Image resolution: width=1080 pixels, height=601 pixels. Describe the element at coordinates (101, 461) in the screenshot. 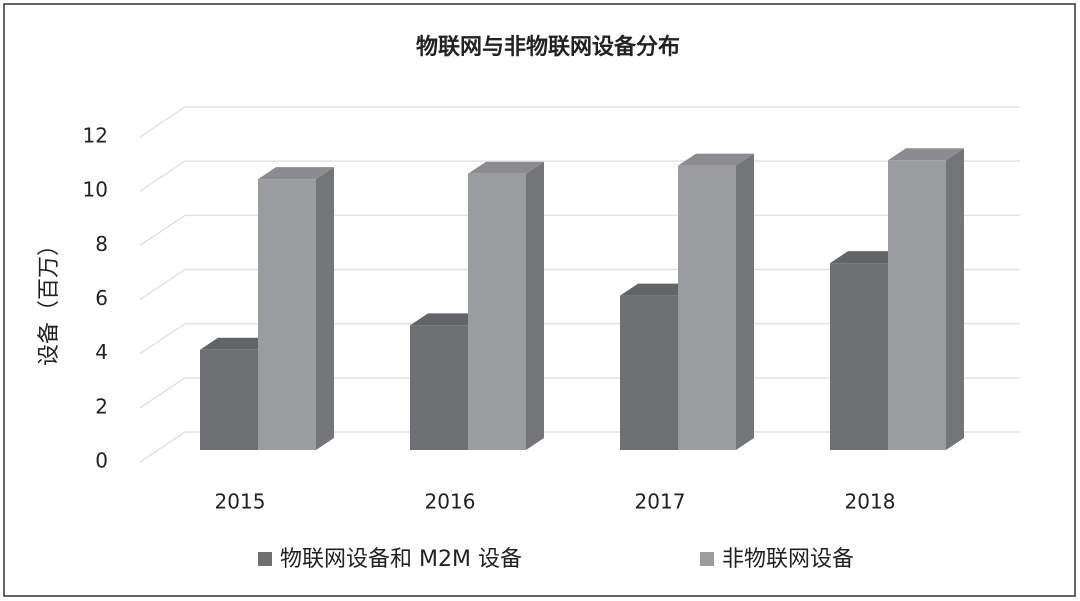

I see `y-tick-label: 0` at that location.